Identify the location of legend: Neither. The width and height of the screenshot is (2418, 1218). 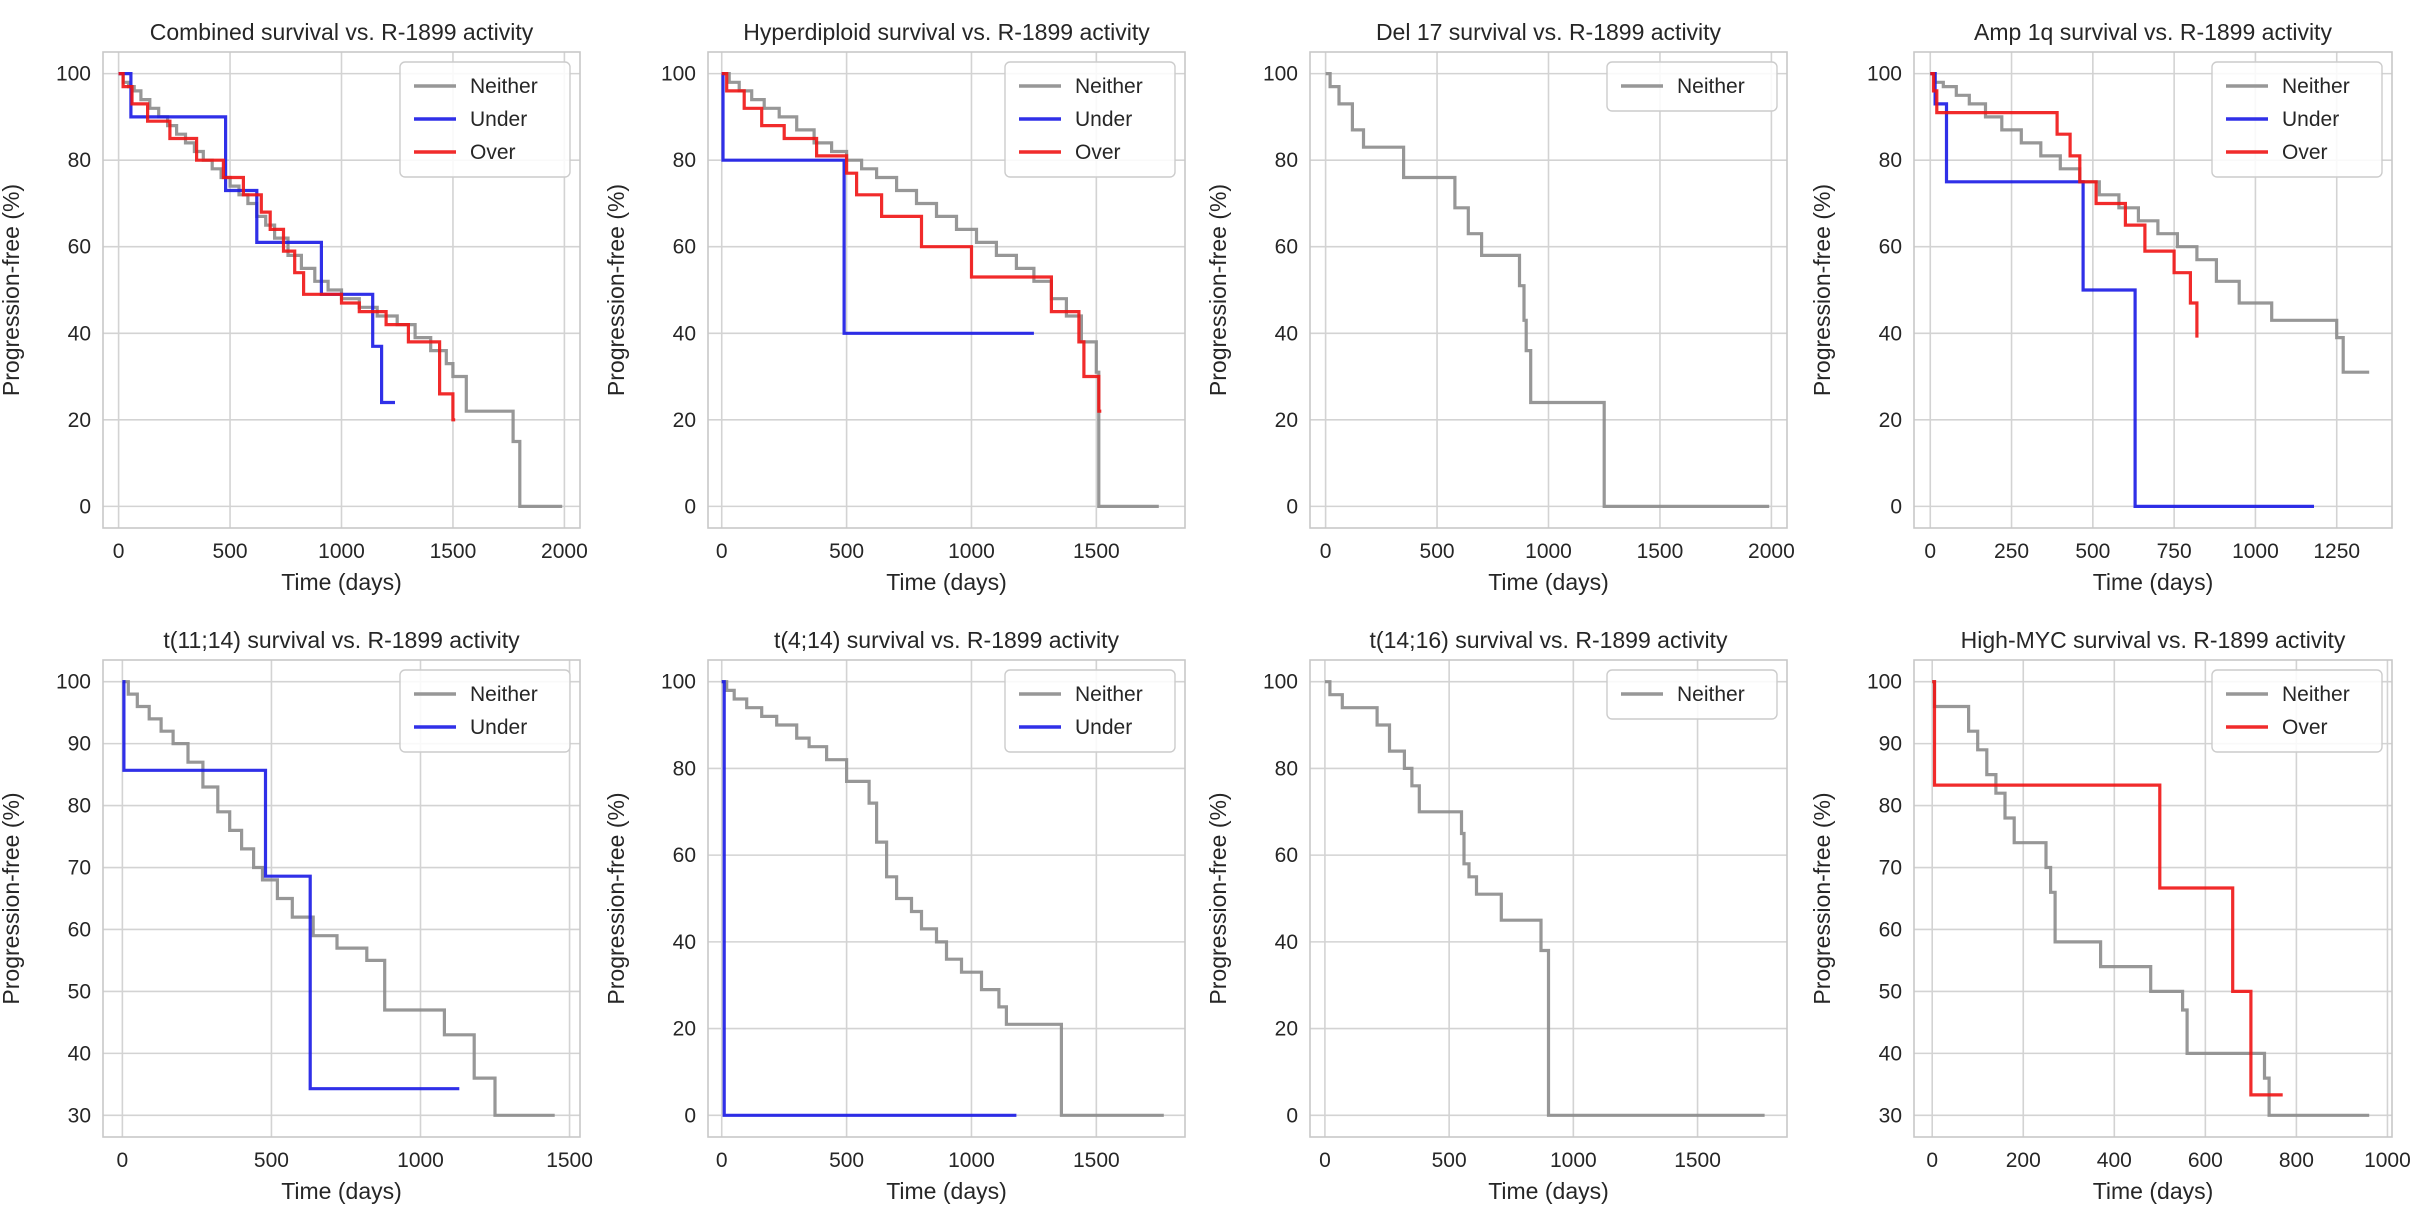
(1692, 694).